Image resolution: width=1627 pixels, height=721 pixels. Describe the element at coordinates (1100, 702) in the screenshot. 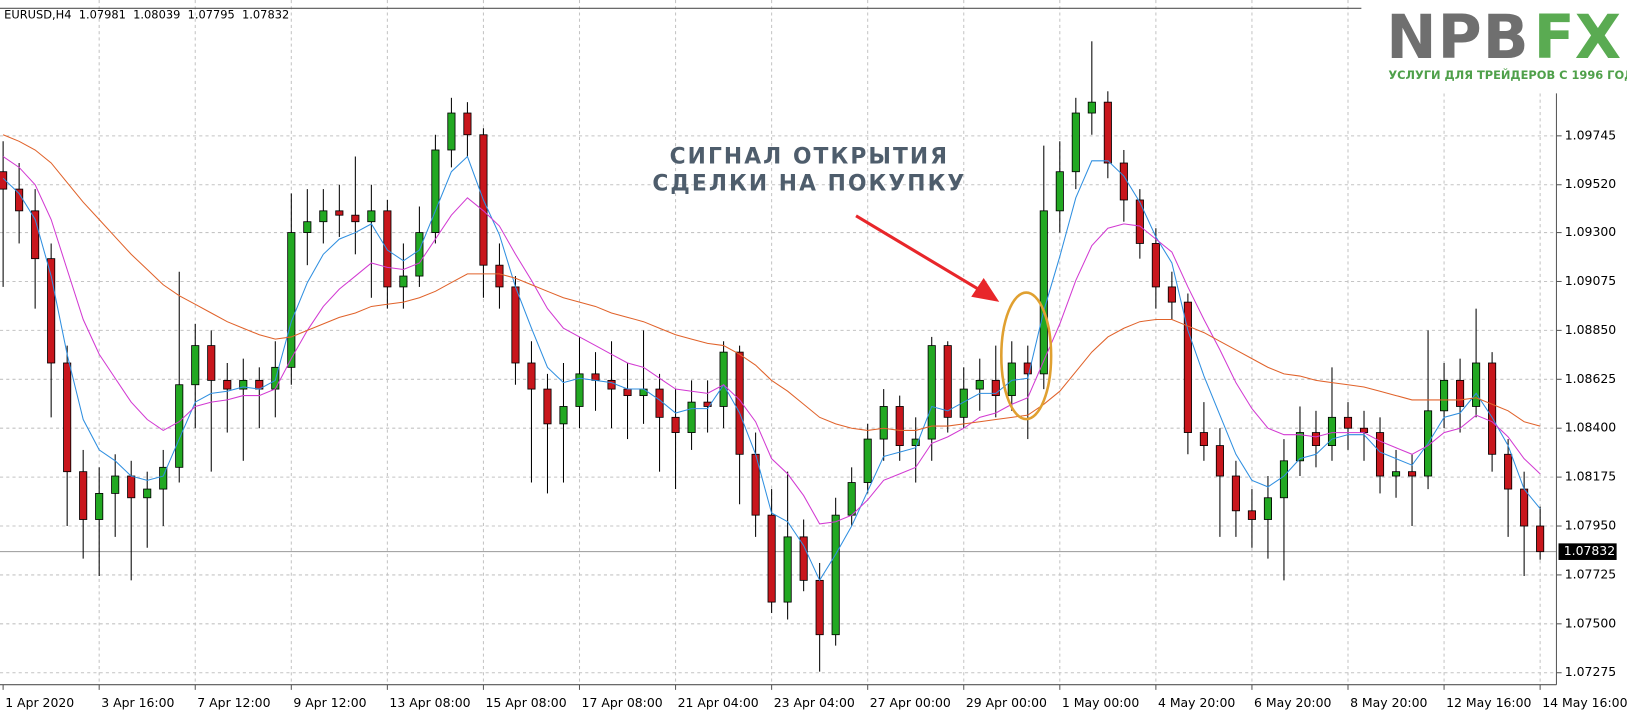

I see `x-tick-label: 1 May 00:00` at that location.